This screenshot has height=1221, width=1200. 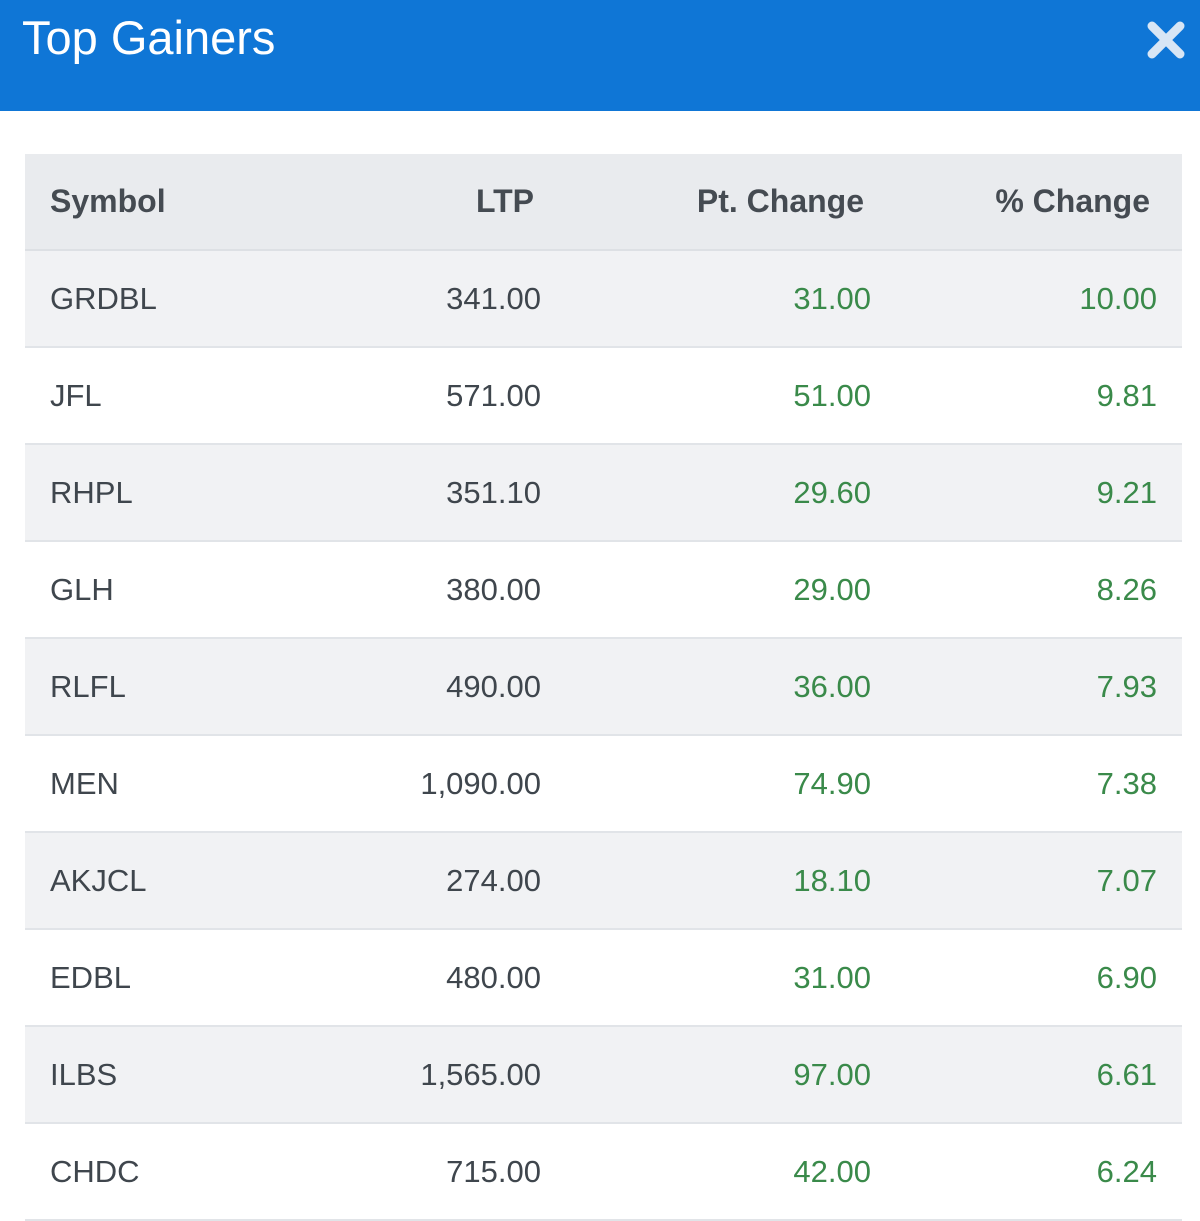 What do you see at coordinates (408, 784) in the screenshot?
I see `cell-ltp: 1,090.00` at bounding box center [408, 784].